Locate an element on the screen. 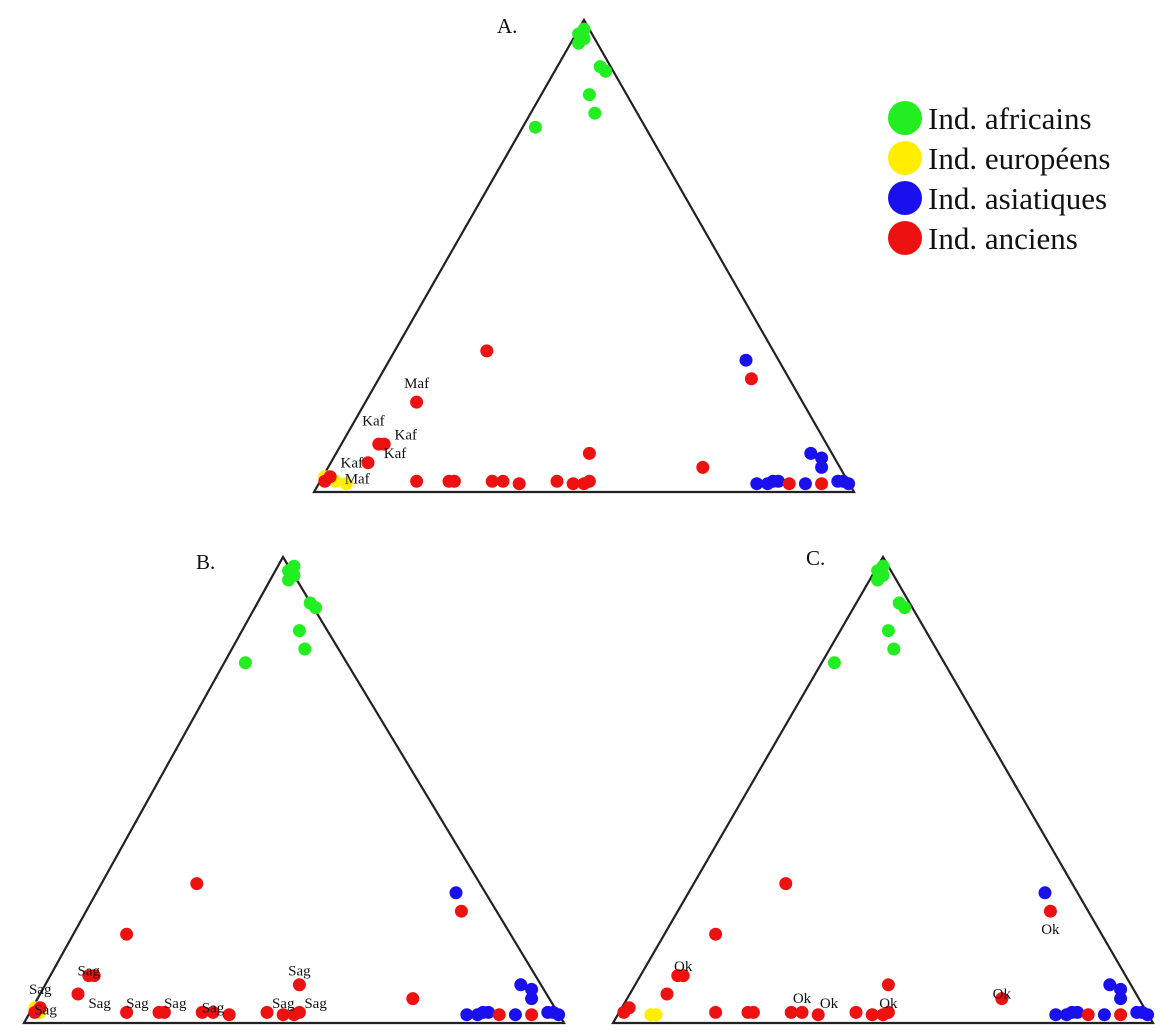 Image resolution: width=1172 pixels, height=1035 pixels. legend-label: Ind. africains is located at coordinates (1010, 118).